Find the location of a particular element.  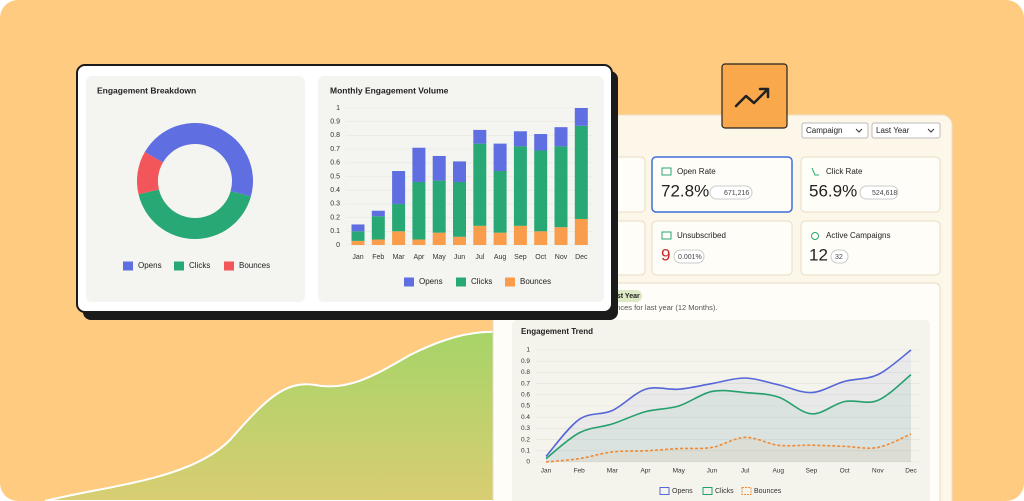

badge-text: 32 is located at coordinates (839, 257).